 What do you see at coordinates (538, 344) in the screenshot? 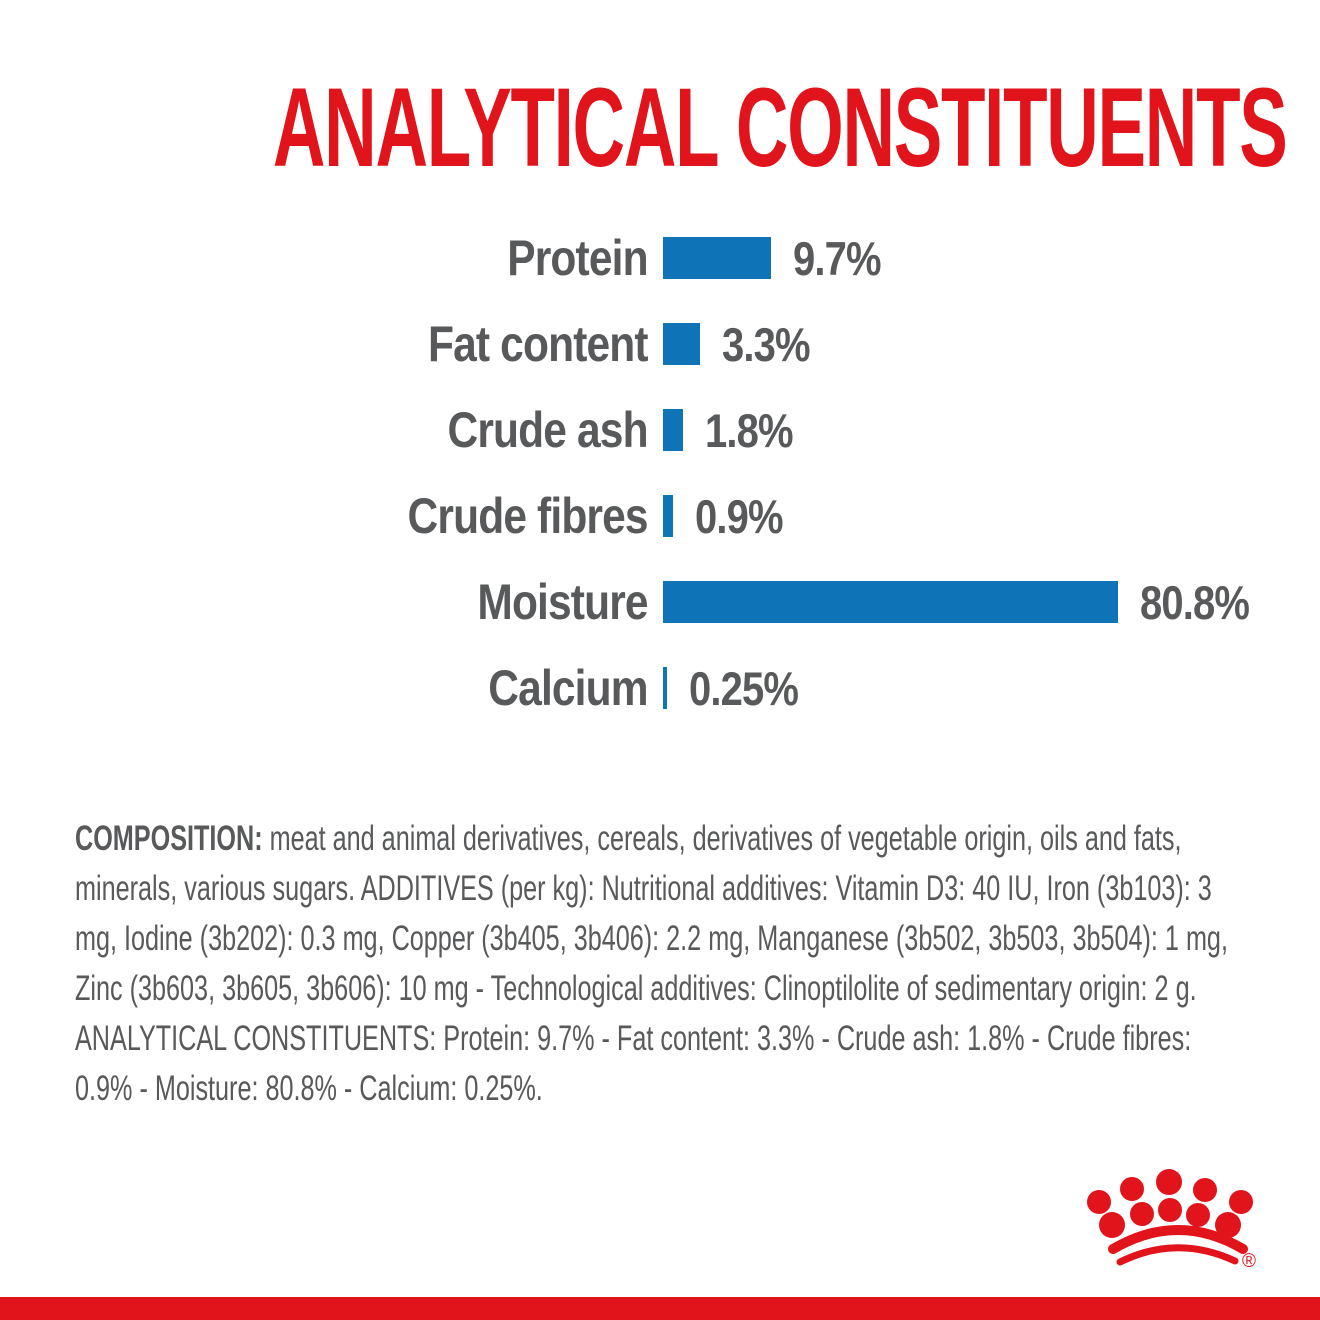
I see `constituent-label: Fat content` at bounding box center [538, 344].